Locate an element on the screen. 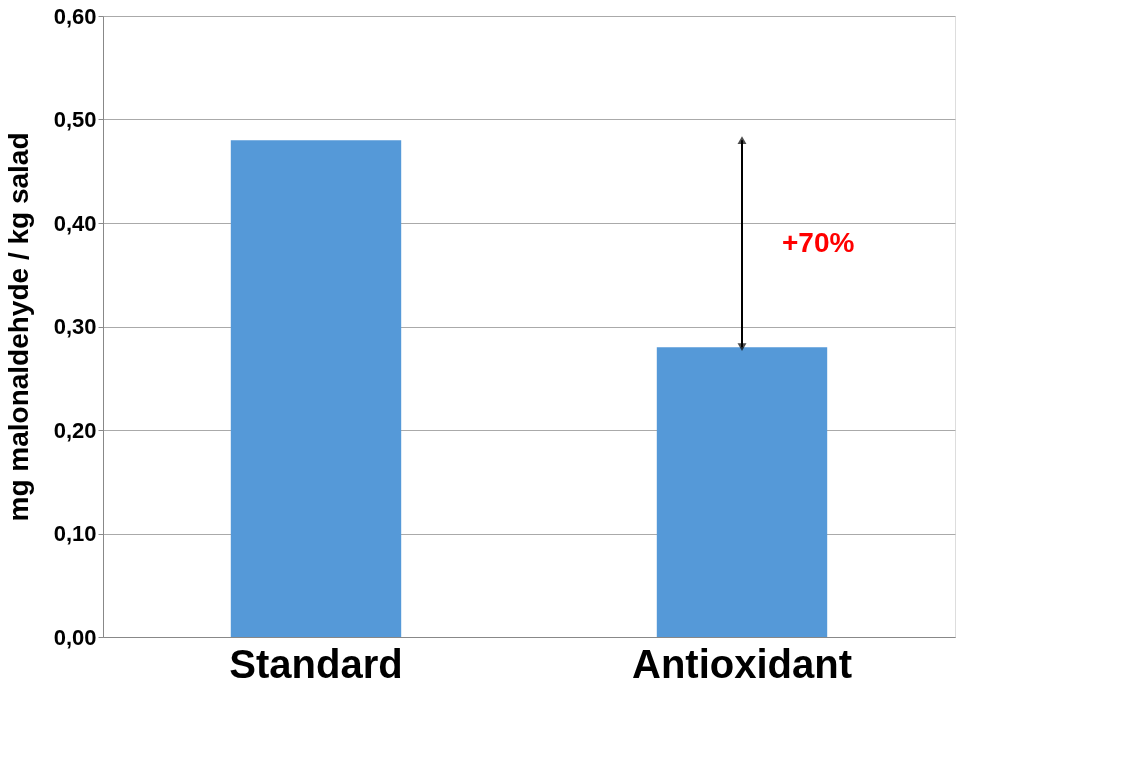 The height and width of the screenshot is (777, 1145). y-tick-label: 0,10 is located at coordinates (75, 533).